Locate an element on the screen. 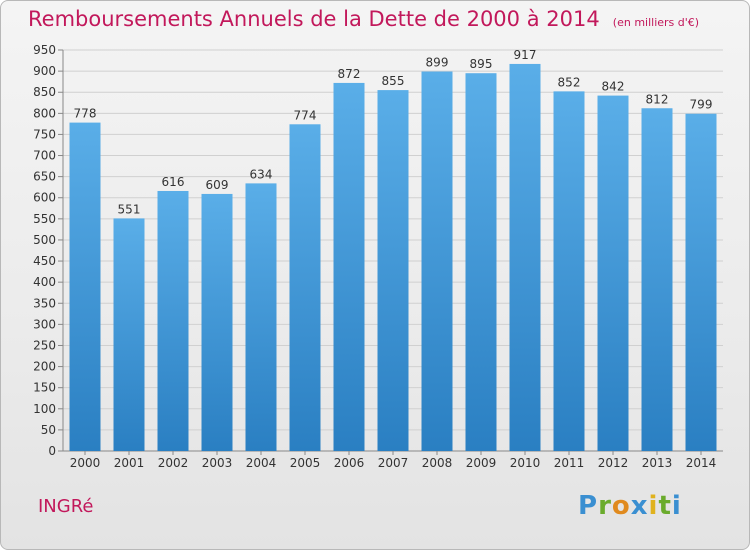 Image resolution: width=750 pixels, height=550 pixels. bar-value-label: 895 is located at coordinates (481, 64).